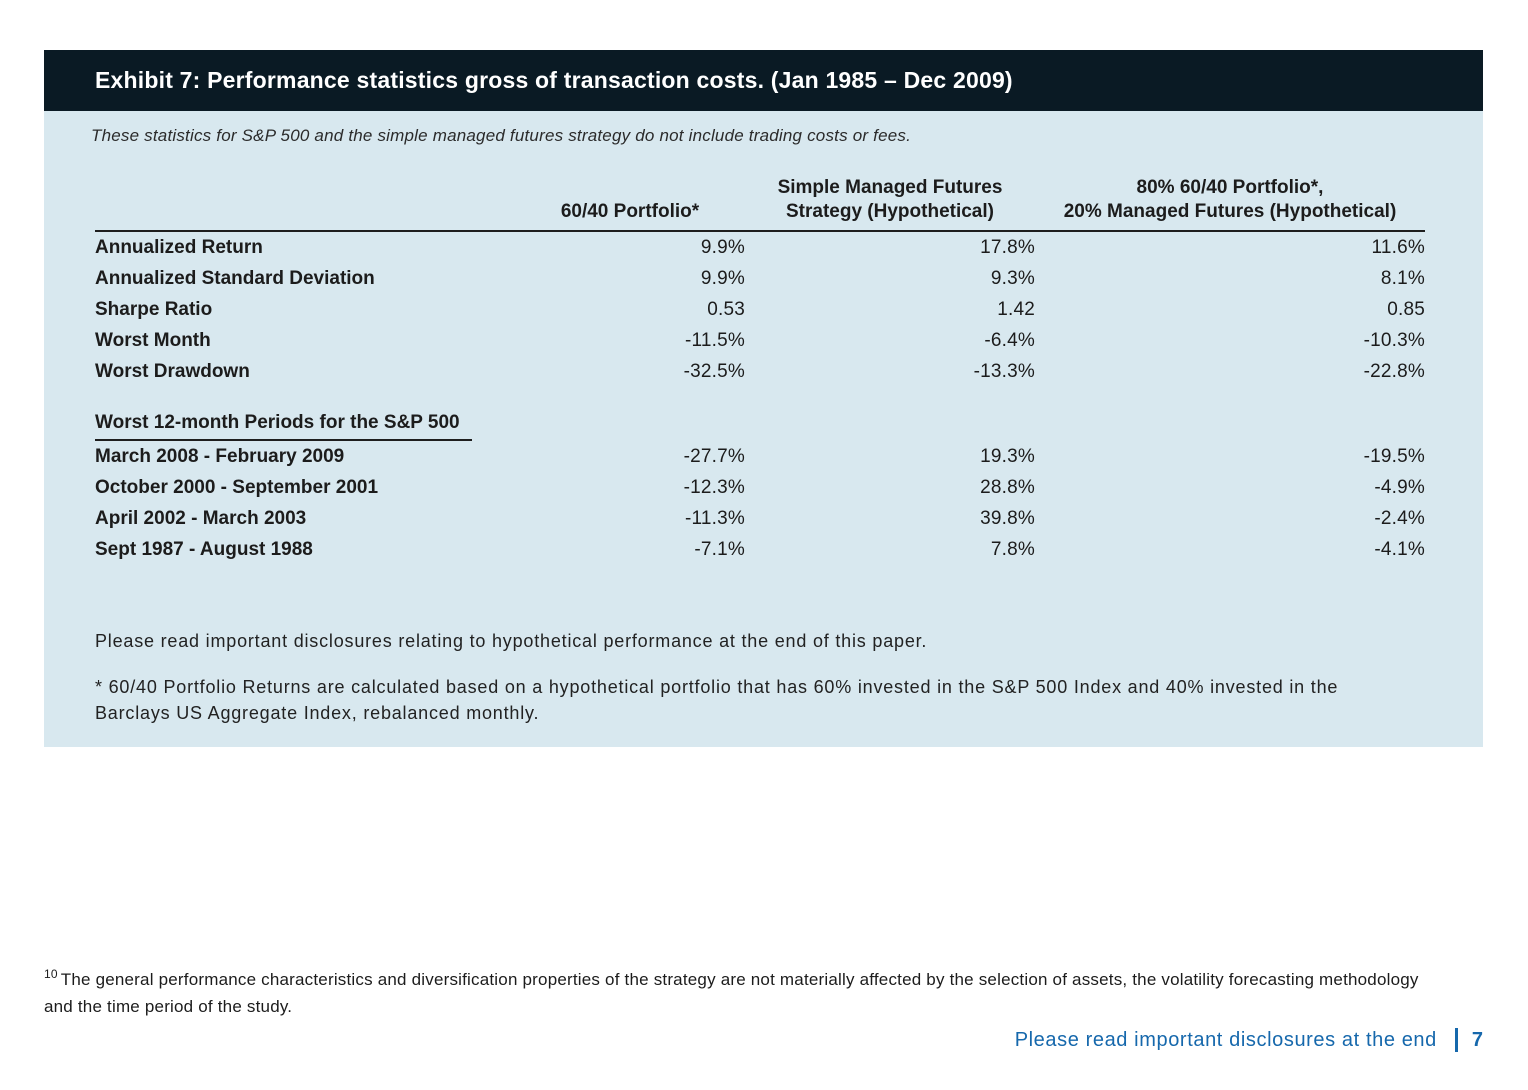 The height and width of the screenshot is (1090, 1528). What do you see at coordinates (715, 518) in the screenshot?
I see `cell-value: -11.3%` at bounding box center [715, 518].